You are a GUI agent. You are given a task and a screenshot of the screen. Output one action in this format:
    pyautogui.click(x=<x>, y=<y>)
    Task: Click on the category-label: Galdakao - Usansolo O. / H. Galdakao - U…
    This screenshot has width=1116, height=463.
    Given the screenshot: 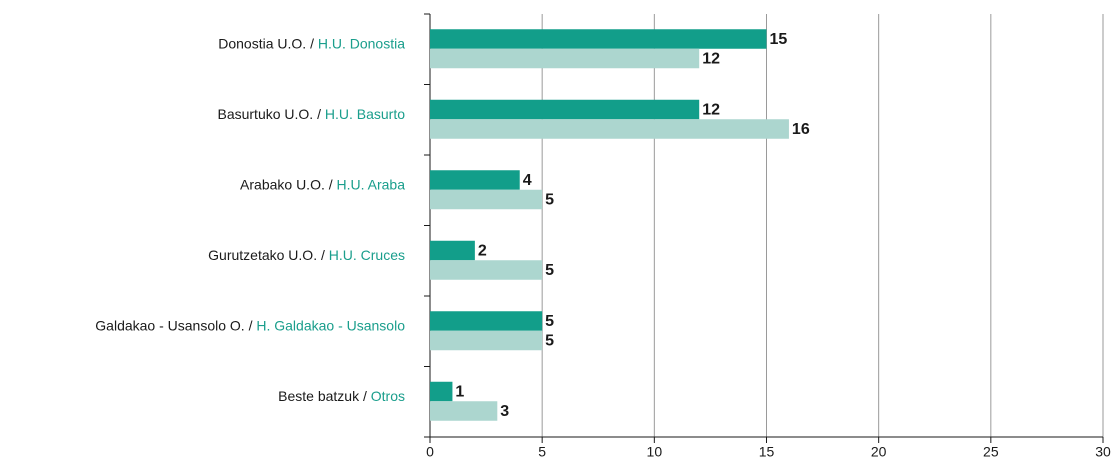 What is the action you would take?
    pyautogui.click(x=250, y=325)
    